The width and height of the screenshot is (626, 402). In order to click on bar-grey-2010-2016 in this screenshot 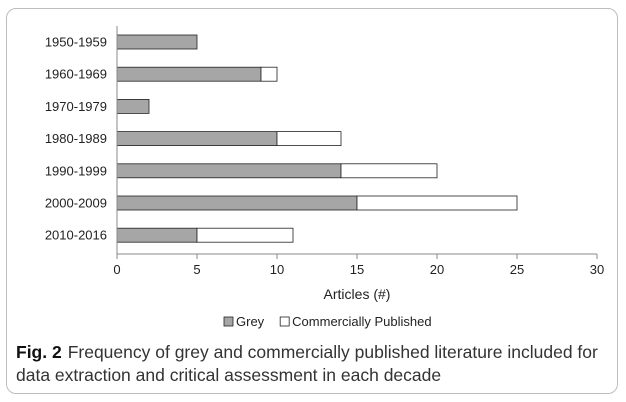, I will do `click(157, 235)`.